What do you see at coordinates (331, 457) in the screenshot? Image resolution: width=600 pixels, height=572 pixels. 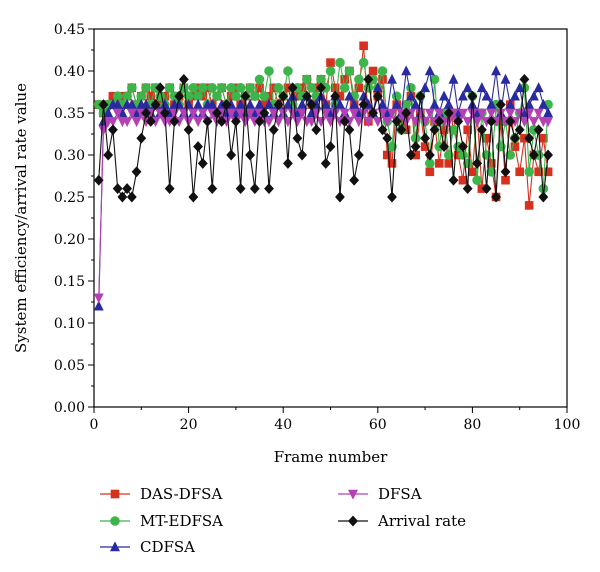 I see `x-axis-title: Frame number` at bounding box center [331, 457].